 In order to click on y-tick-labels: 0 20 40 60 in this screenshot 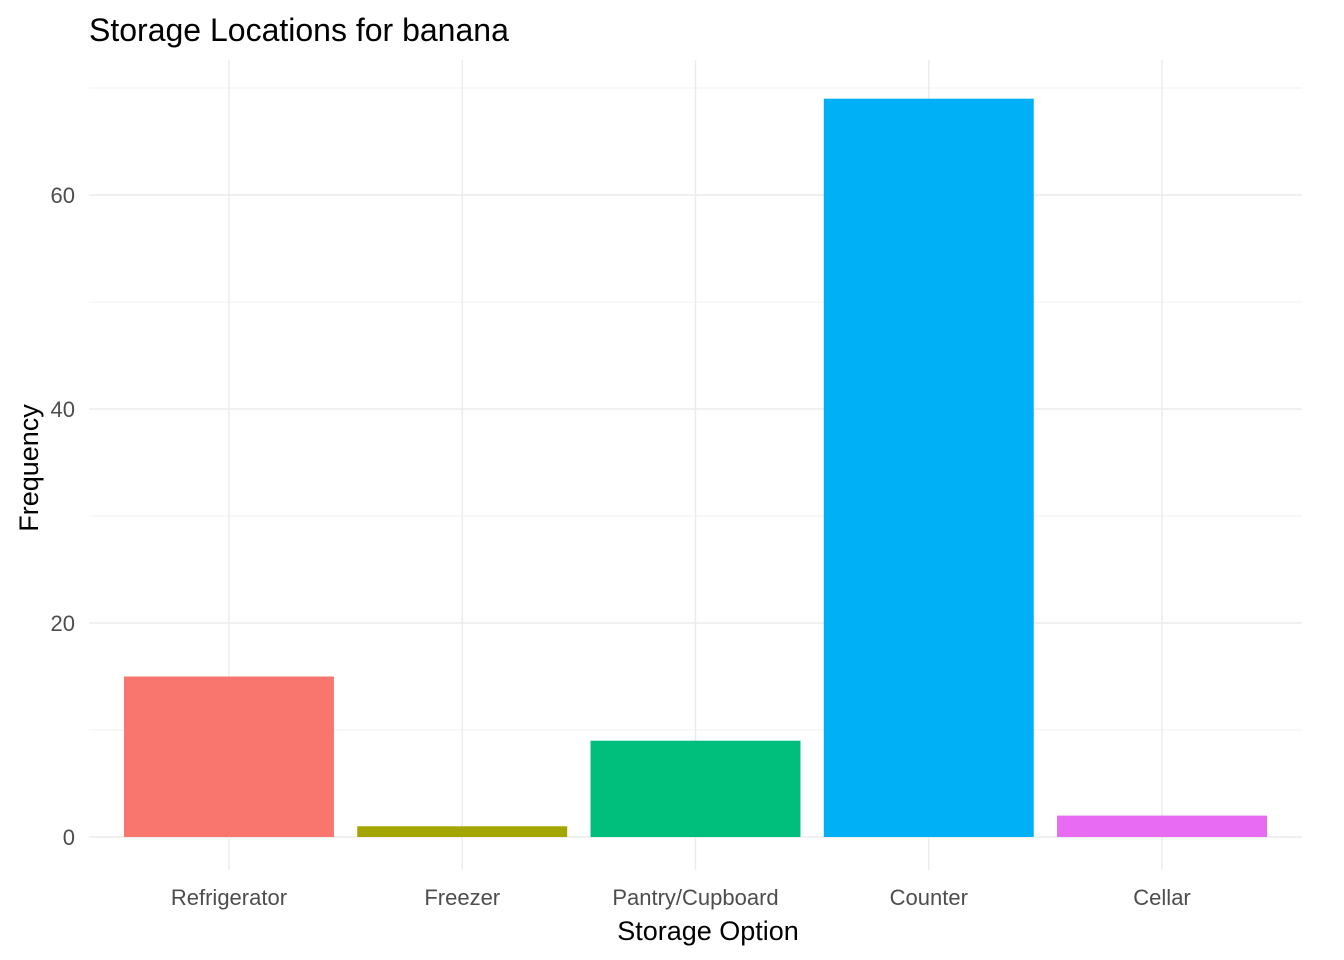, I will do `click(63, 516)`.